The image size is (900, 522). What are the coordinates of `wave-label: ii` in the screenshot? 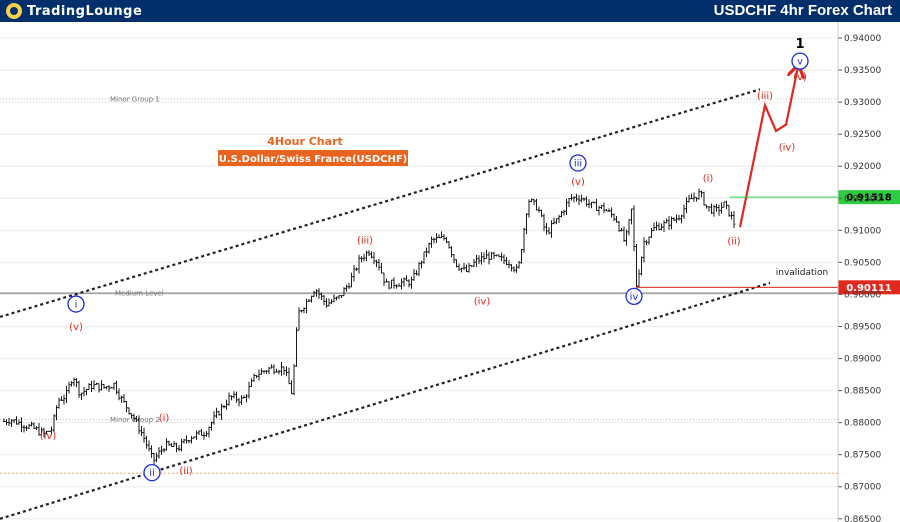 It's located at (152, 473).